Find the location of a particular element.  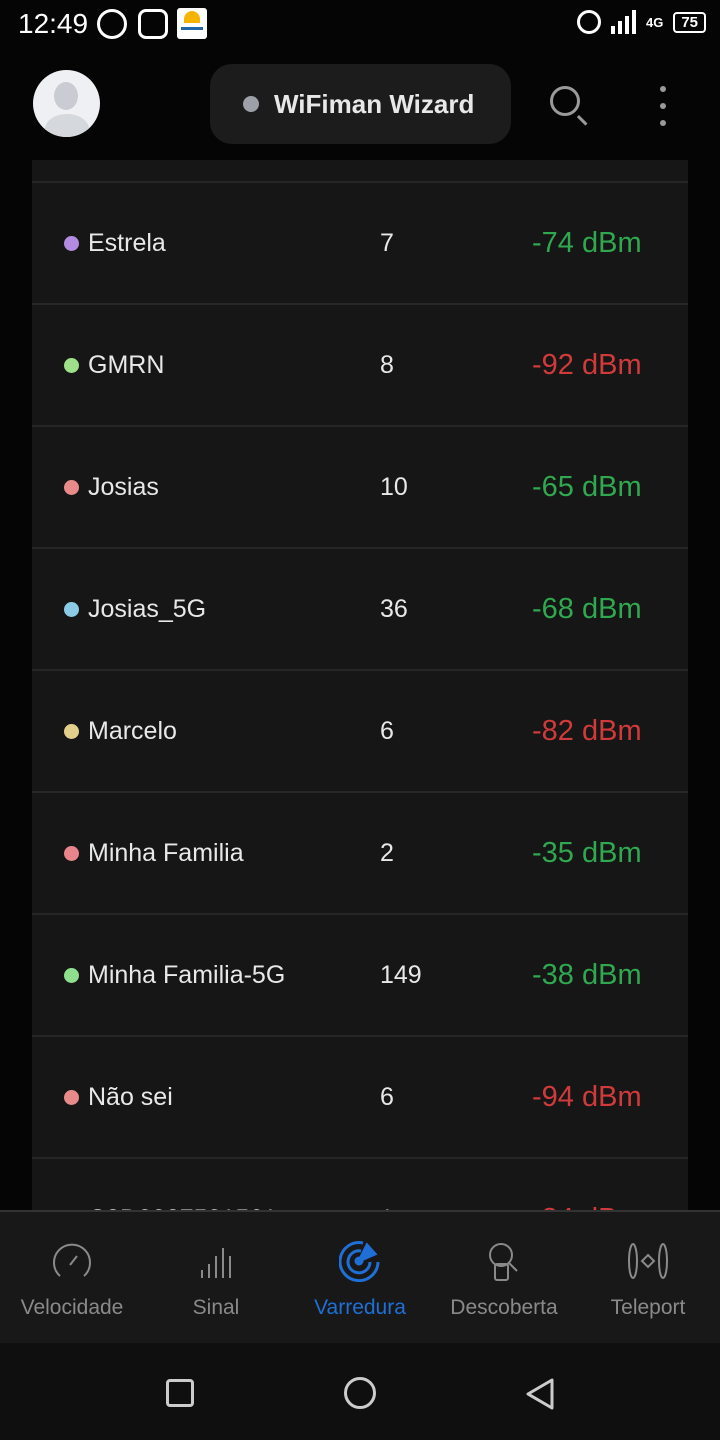

network-signal: -94 dBm is located at coordinates (587, 1096).